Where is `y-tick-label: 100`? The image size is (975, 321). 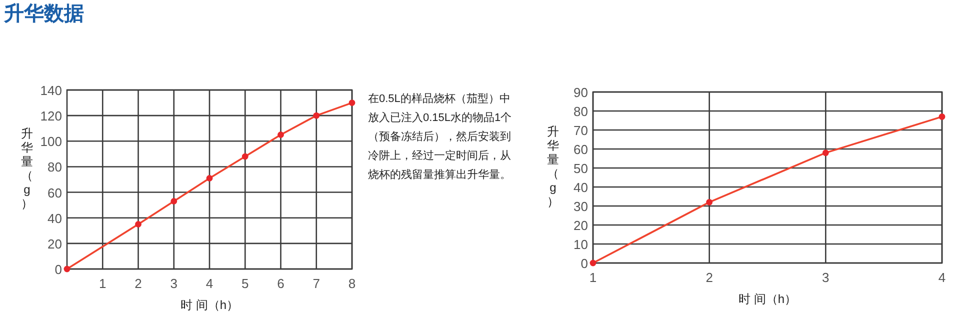 y-tick-label: 100 is located at coordinates (51, 142).